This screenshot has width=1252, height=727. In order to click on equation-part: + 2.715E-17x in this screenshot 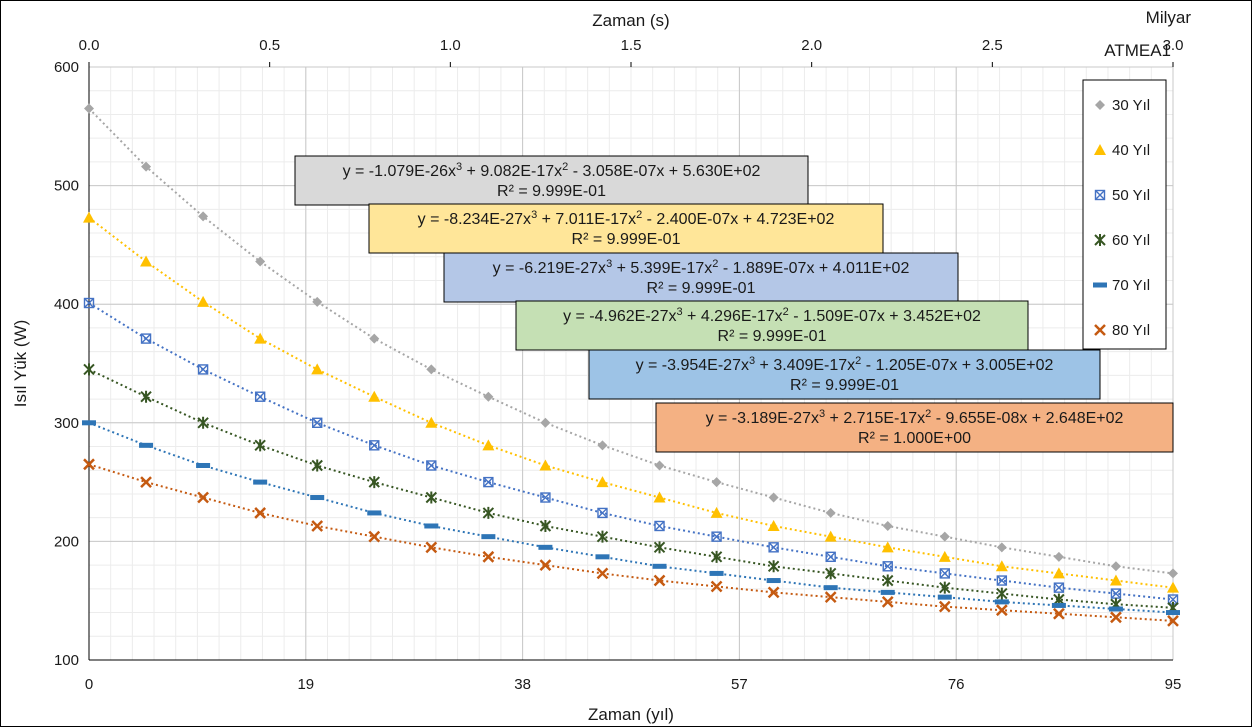, I will do `click(875, 418)`.